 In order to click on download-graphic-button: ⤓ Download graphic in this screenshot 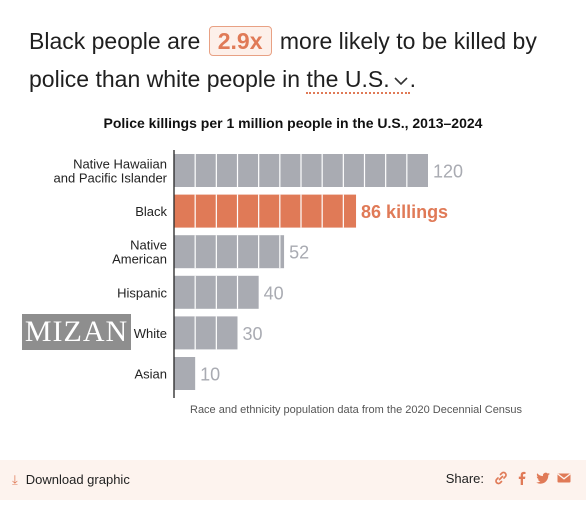, I will do `click(71, 480)`.